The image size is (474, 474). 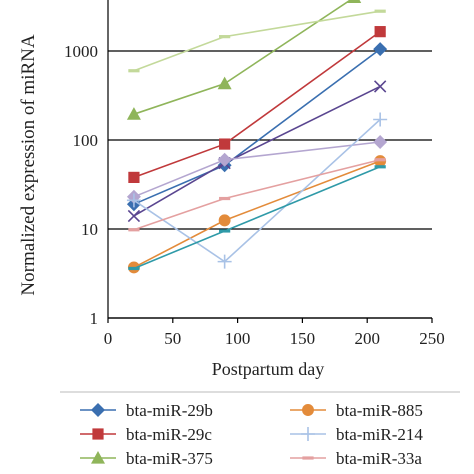 What do you see at coordinates (379, 410) in the screenshot?
I see `legend-label: bta-miR-885` at bounding box center [379, 410].